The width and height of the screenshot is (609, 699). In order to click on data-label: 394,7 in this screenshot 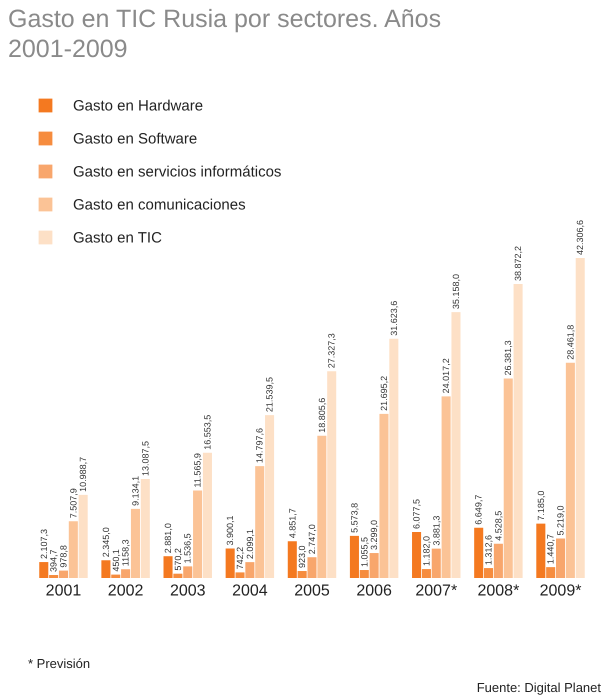, I will do `click(53, 560)`.